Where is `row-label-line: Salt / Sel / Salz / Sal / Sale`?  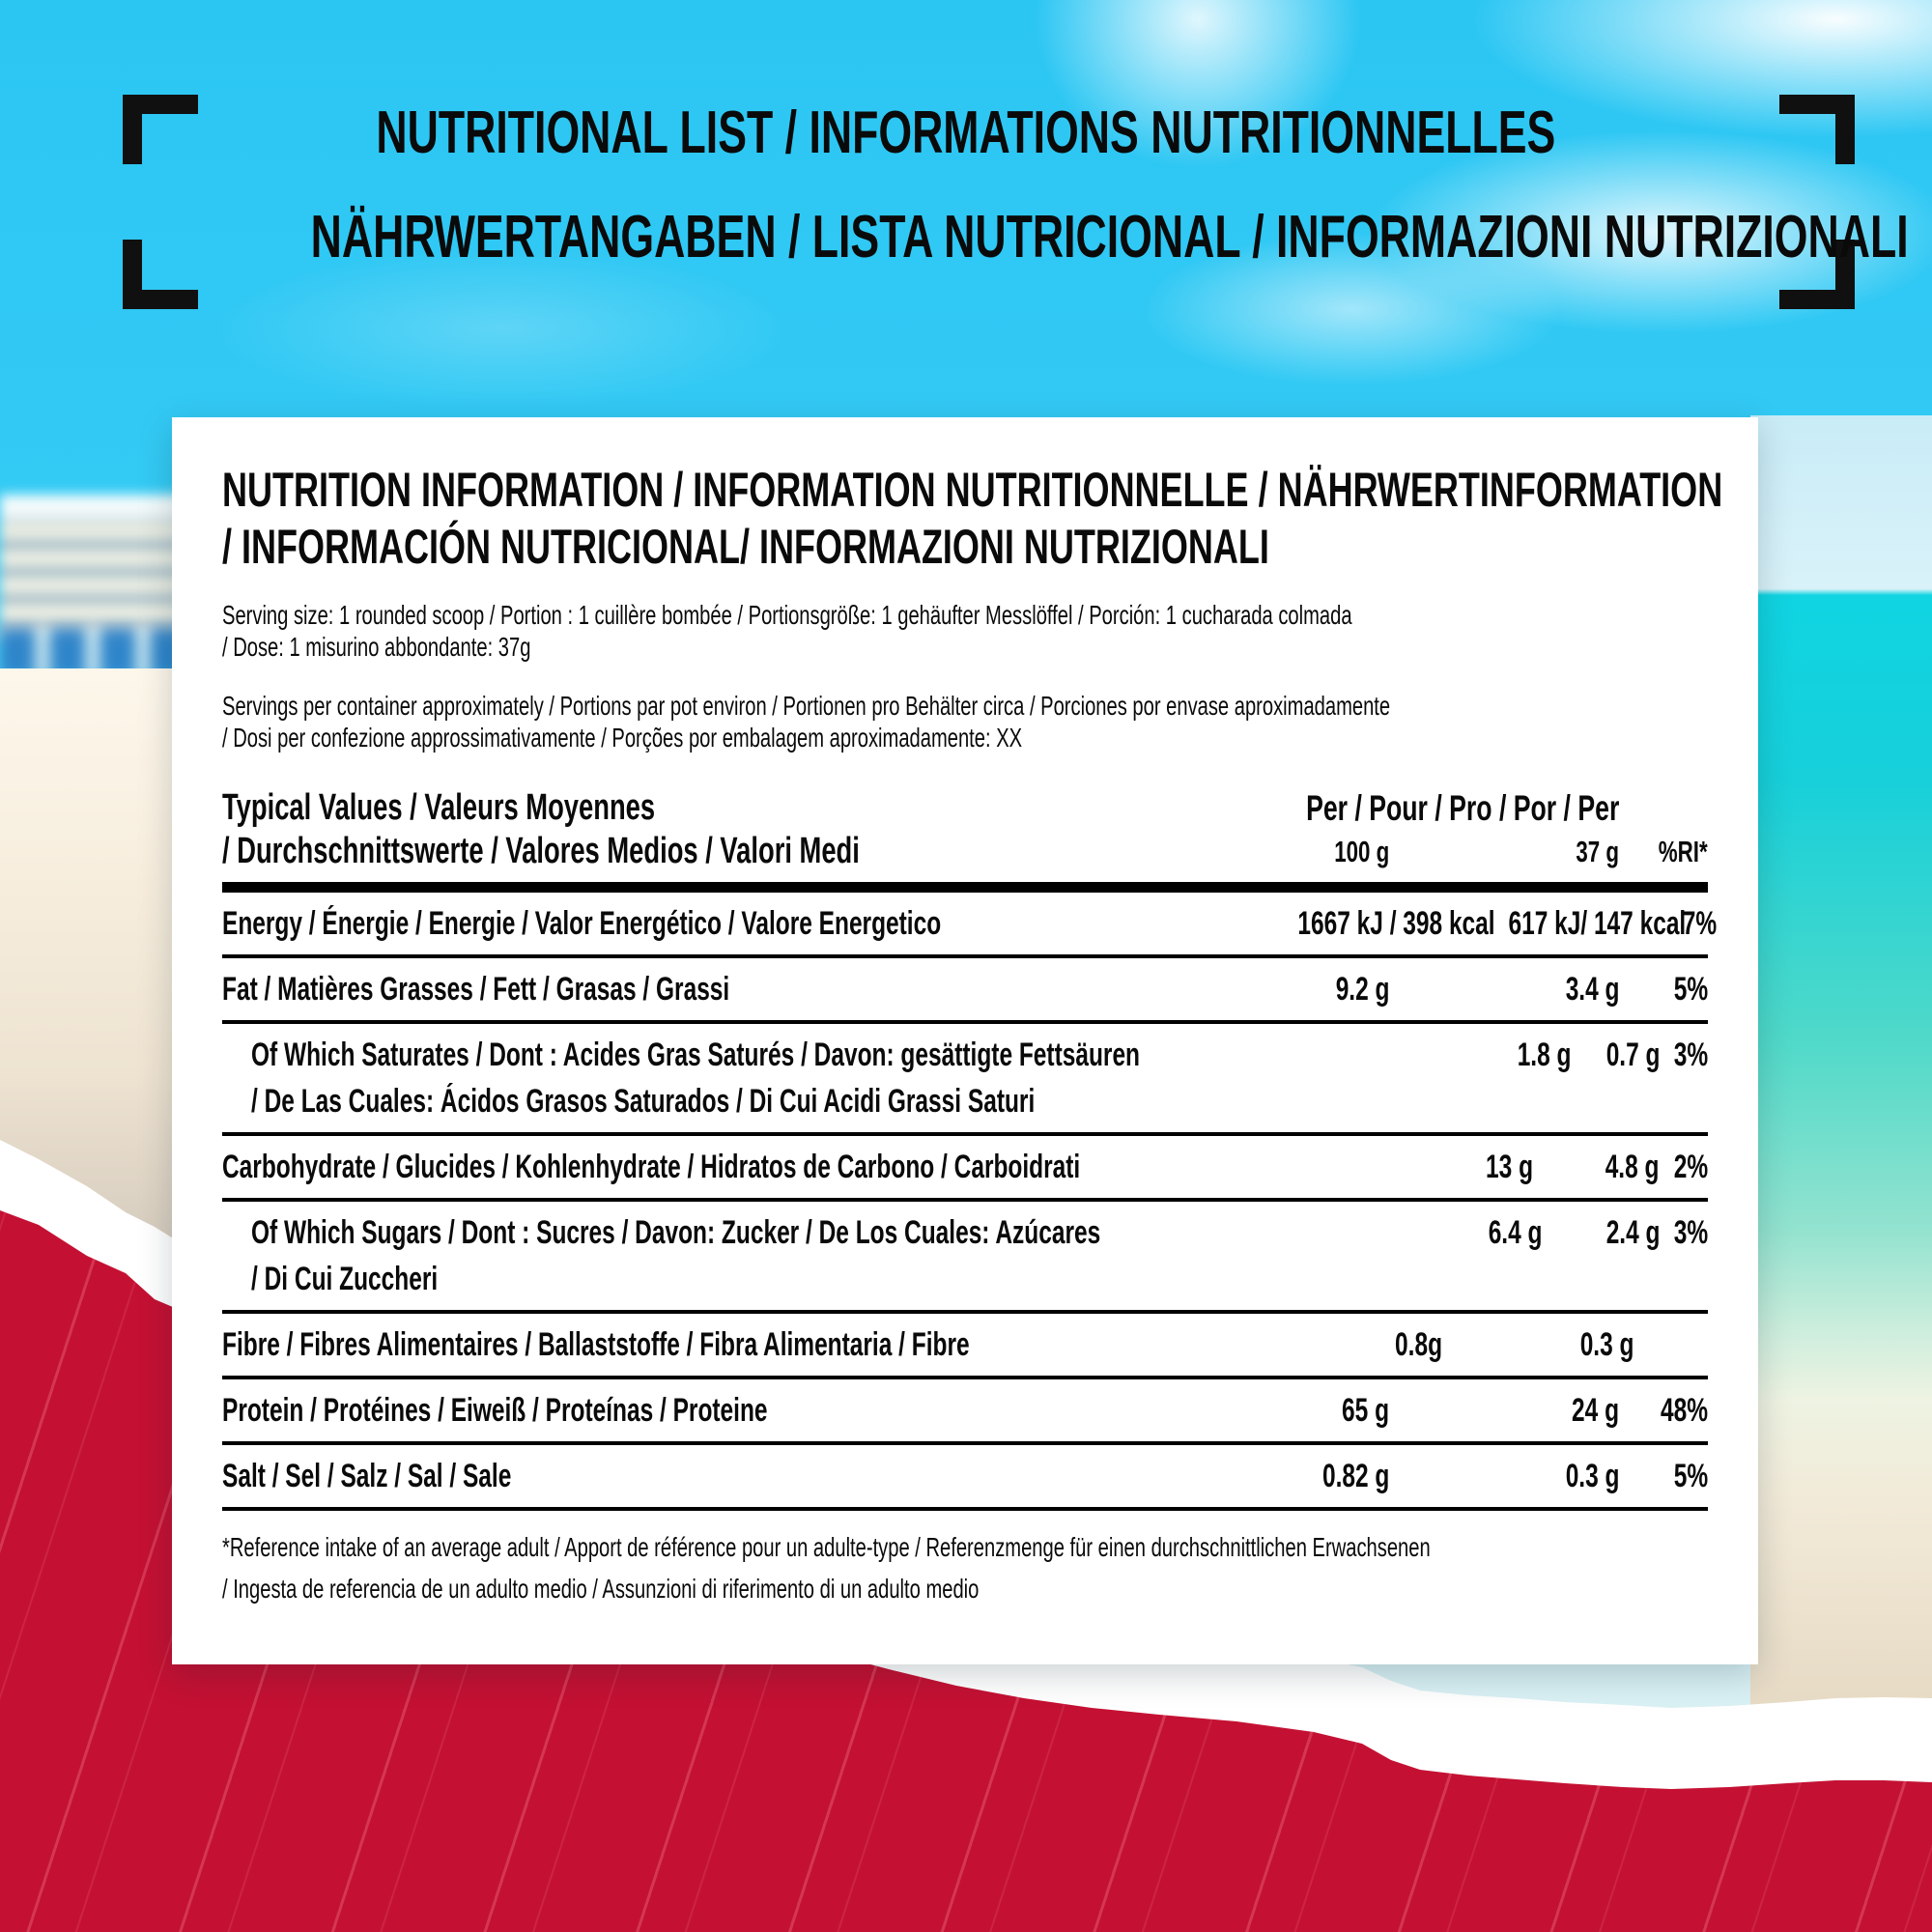 row-label-line: Salt / Sel / Salz / Sal / Sale is located at coordinates (367, 1476).